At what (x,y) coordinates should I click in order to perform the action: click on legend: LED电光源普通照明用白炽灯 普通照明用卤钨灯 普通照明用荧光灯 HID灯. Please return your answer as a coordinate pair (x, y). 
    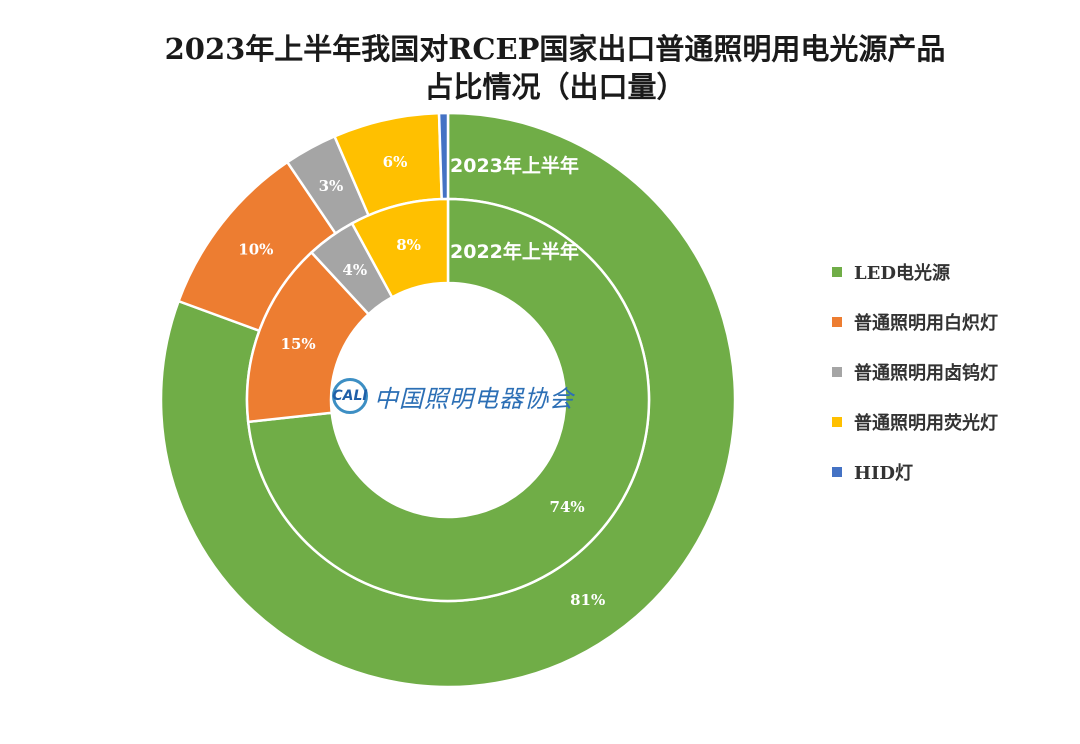
    Looking at the image, I should click on (915, 372).